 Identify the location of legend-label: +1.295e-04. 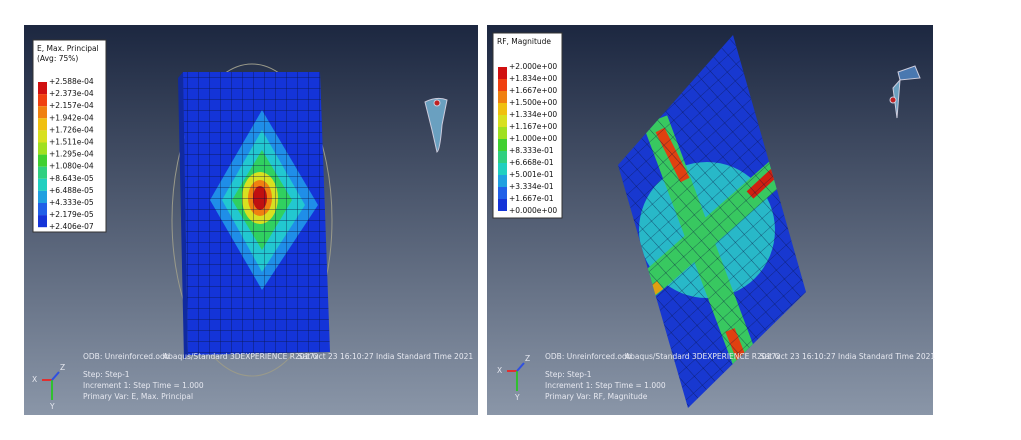
(71, 154).